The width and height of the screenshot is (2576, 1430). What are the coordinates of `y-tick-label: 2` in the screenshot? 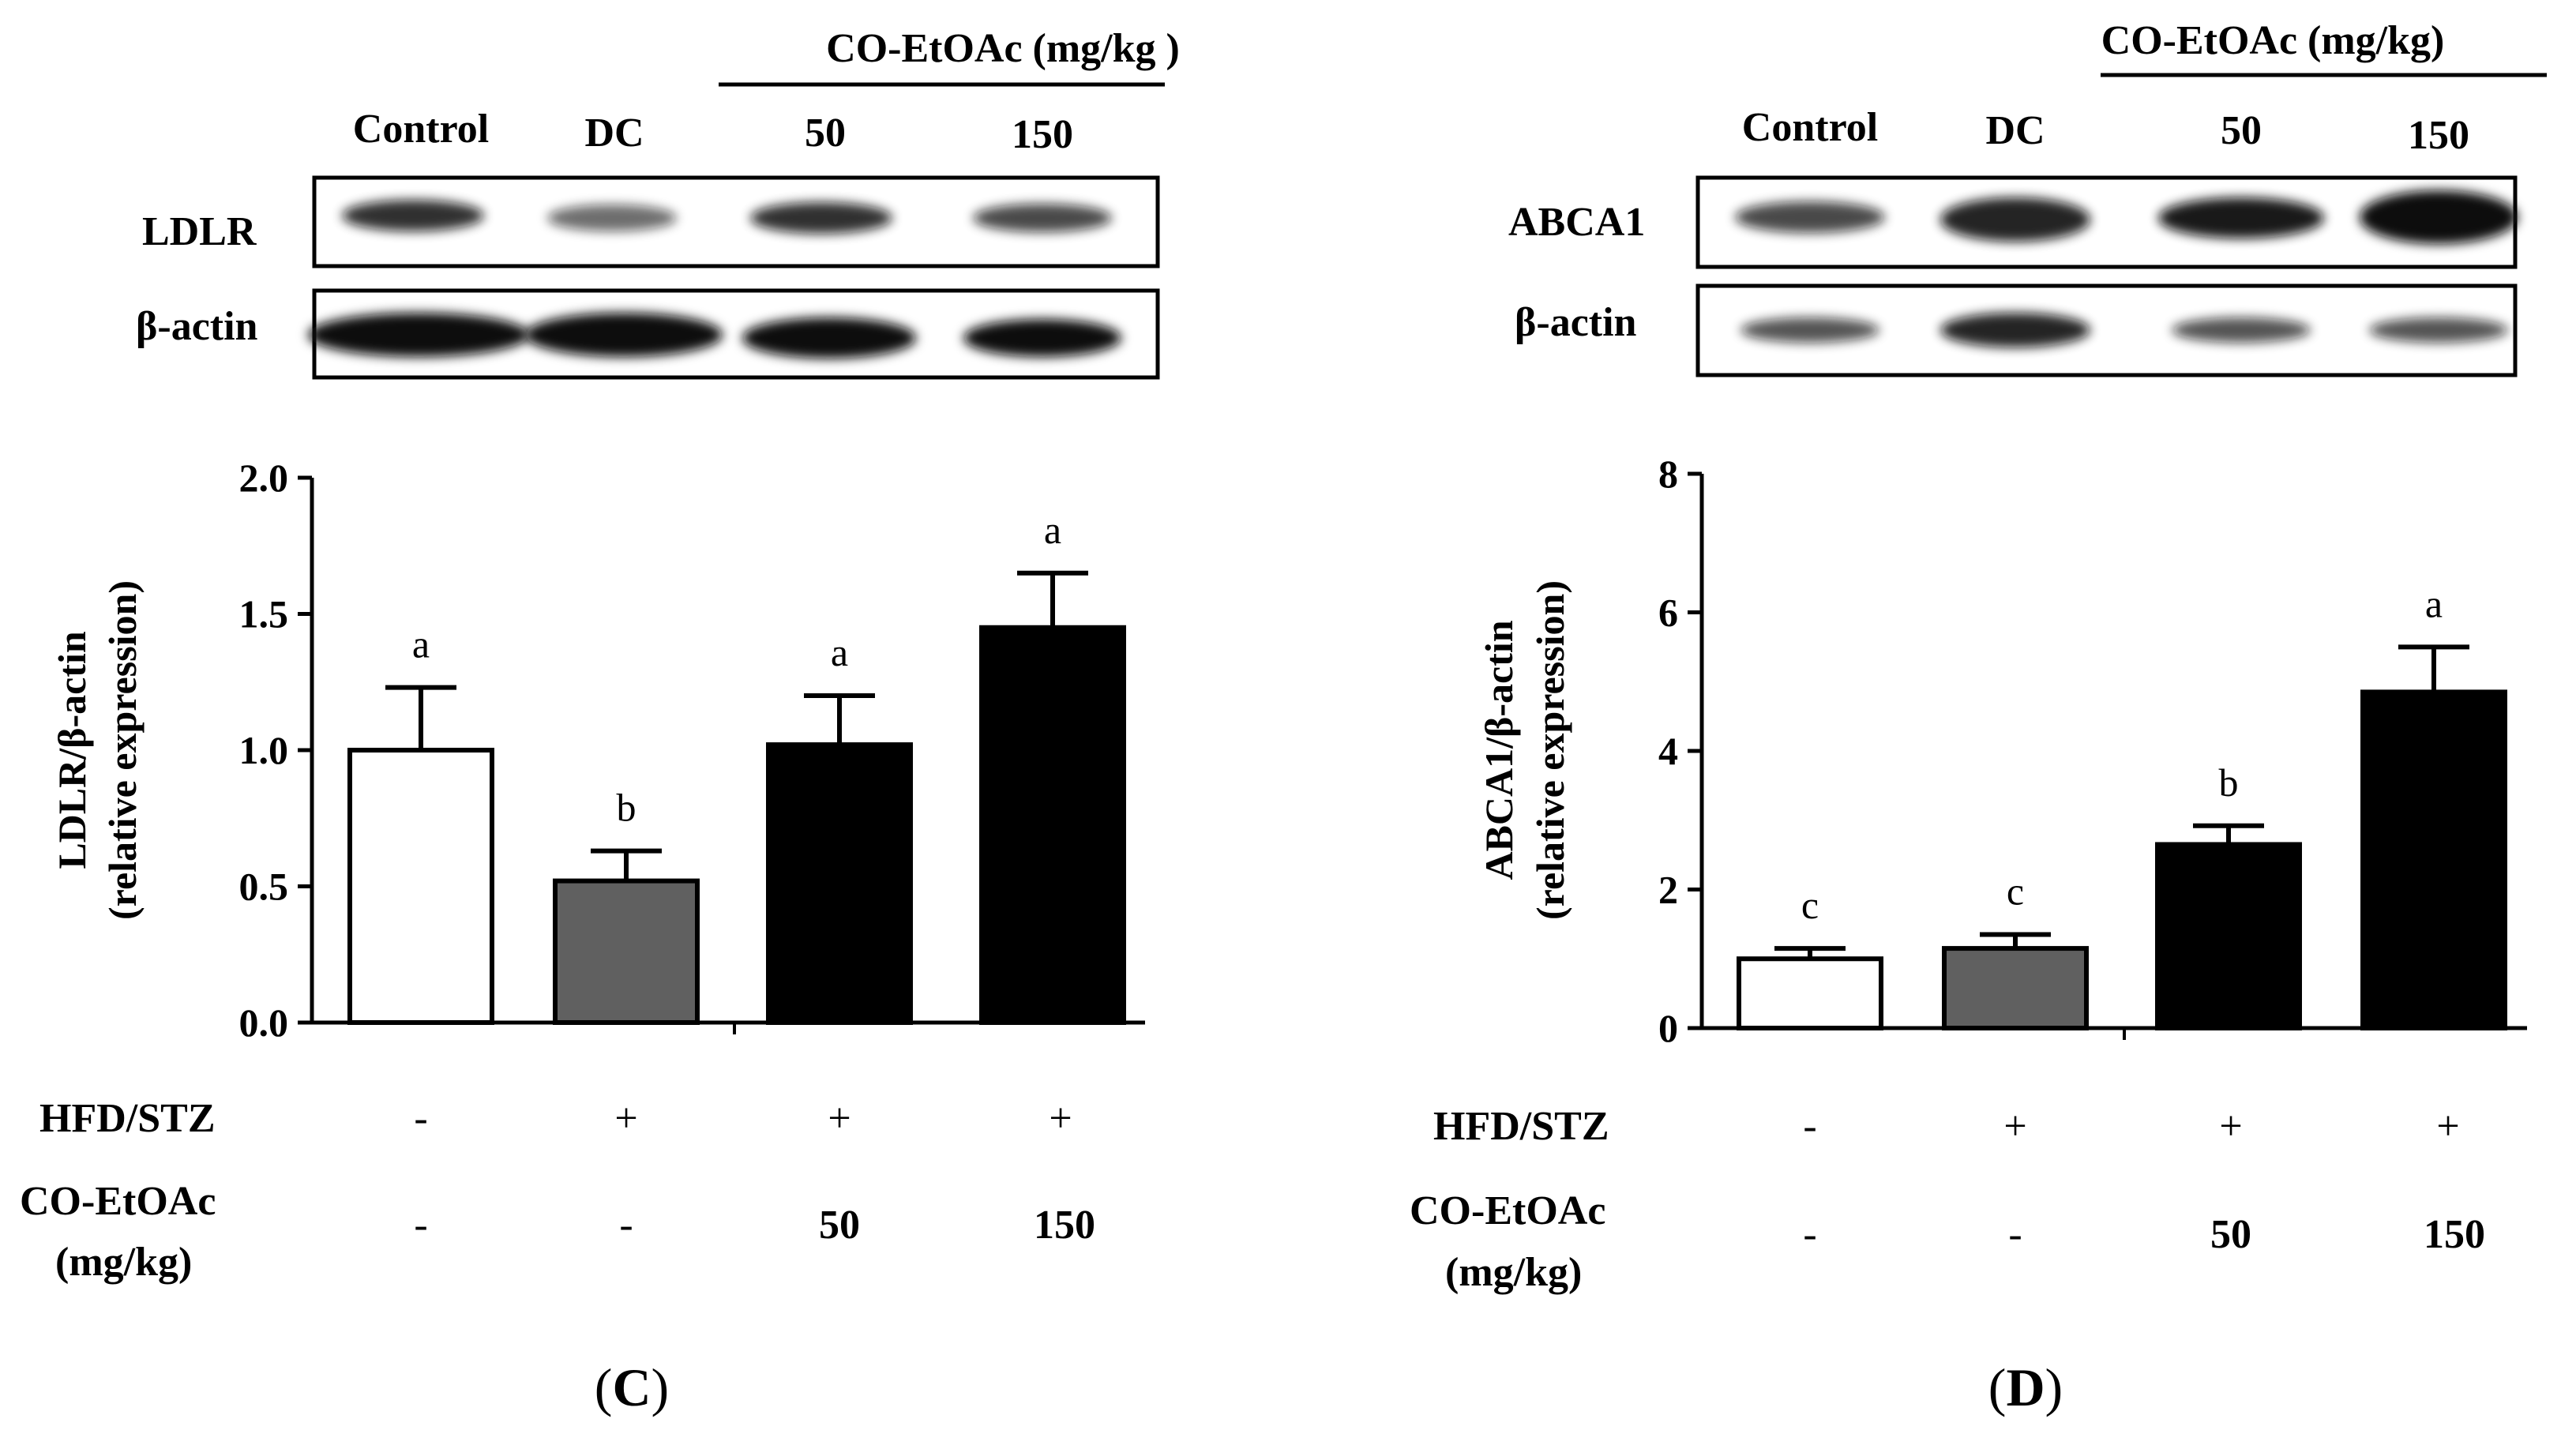 It's located at (1668, 890).